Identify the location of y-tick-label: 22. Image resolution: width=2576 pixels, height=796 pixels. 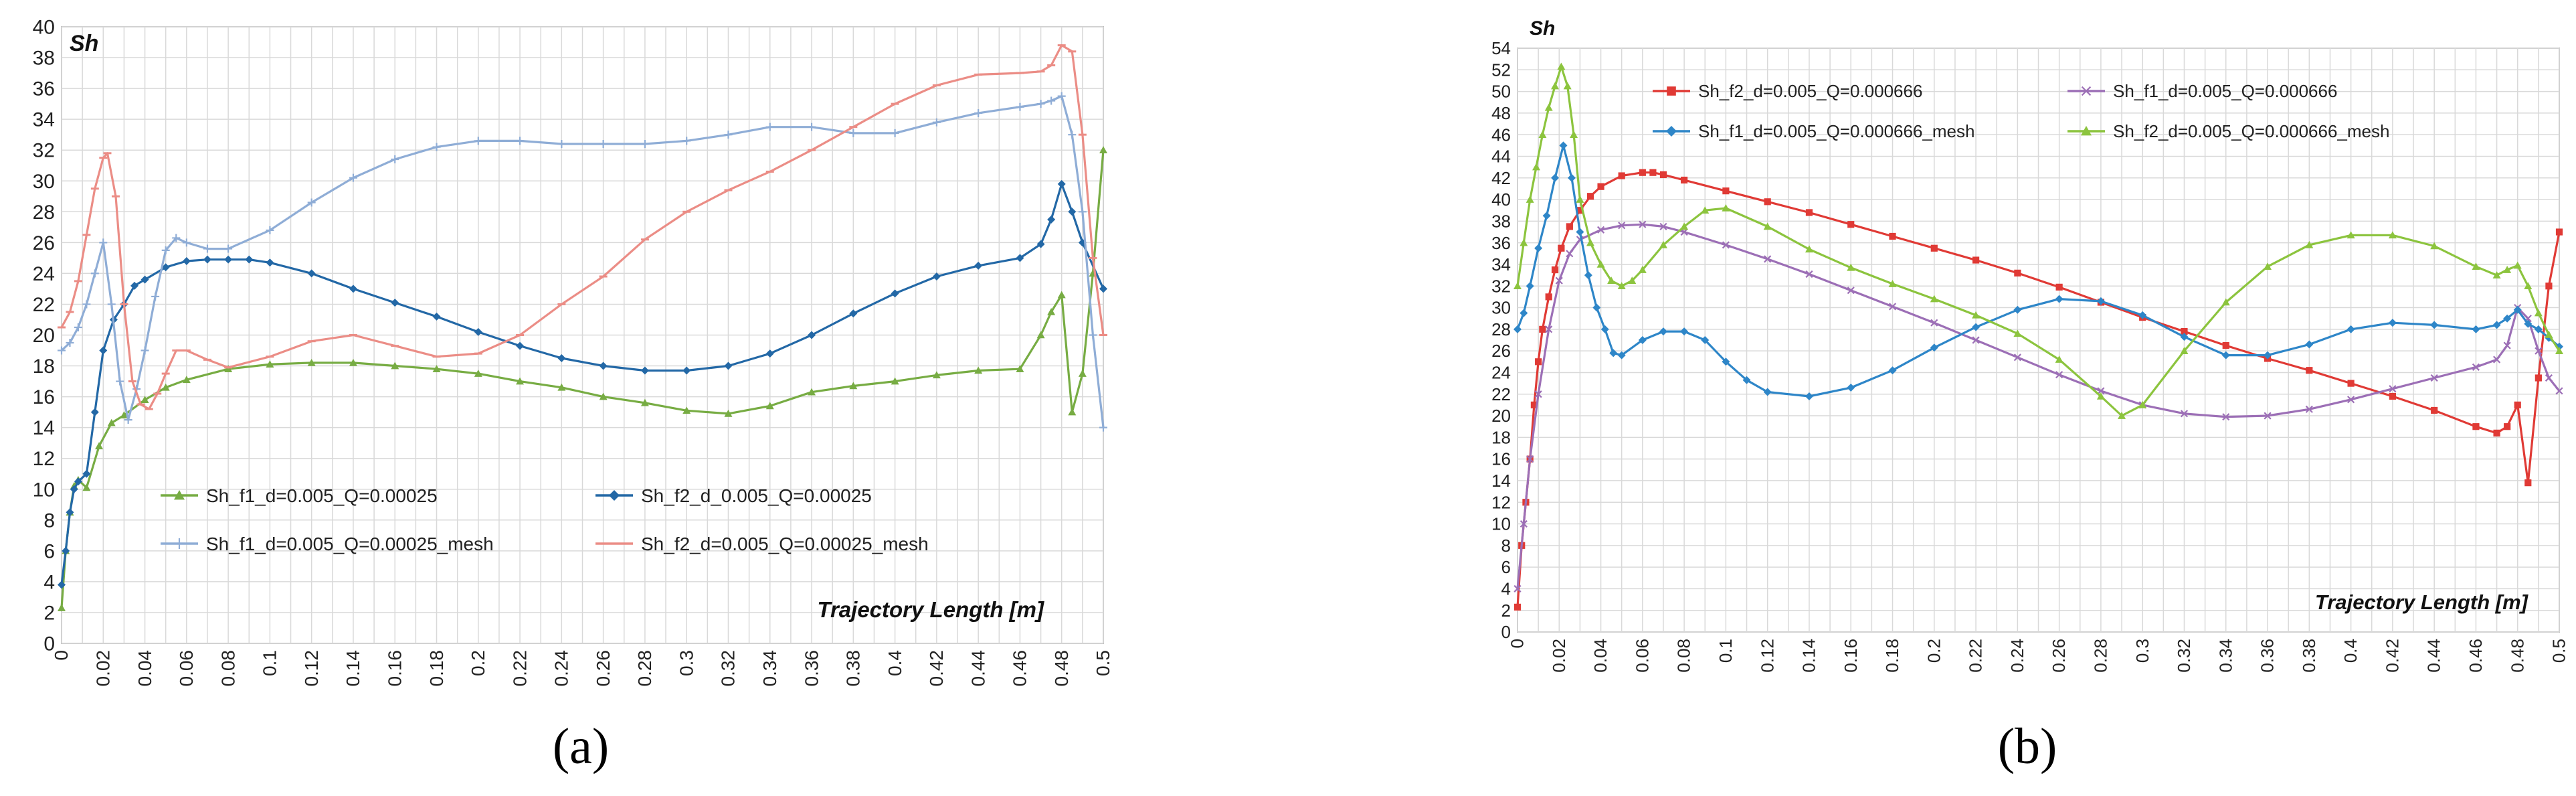
(44, 305).